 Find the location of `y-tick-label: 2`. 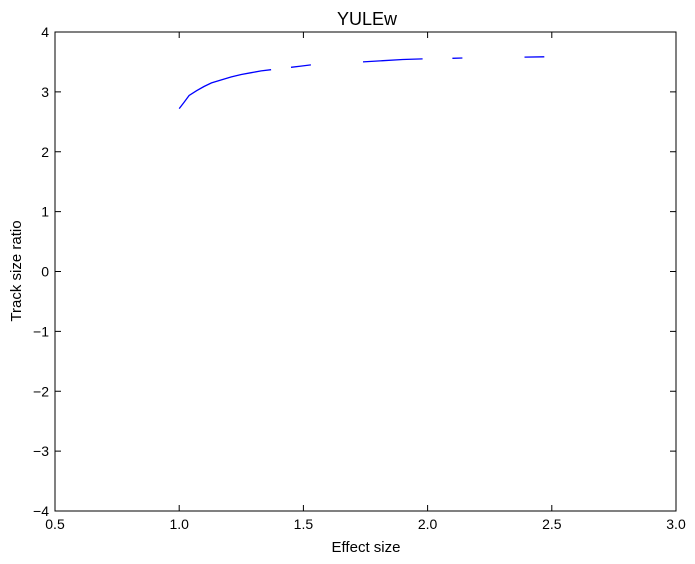

y-tick-label: 2 is located at coordinates (45, 152).